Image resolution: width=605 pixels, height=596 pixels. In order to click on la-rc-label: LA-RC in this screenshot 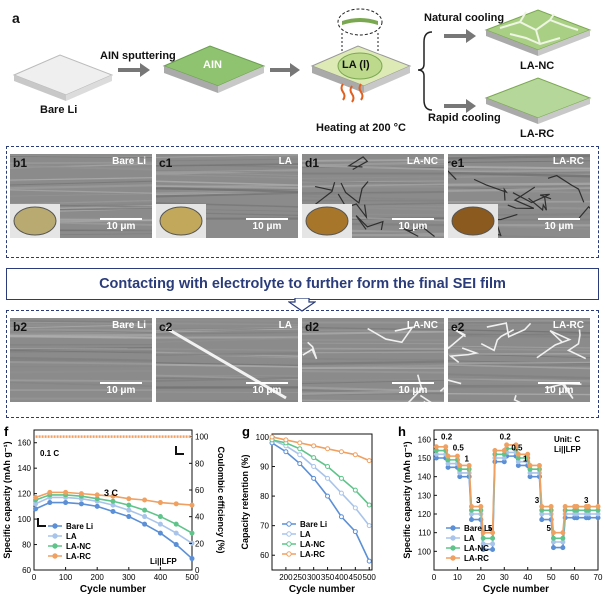, I will do `click(537, 134)`.